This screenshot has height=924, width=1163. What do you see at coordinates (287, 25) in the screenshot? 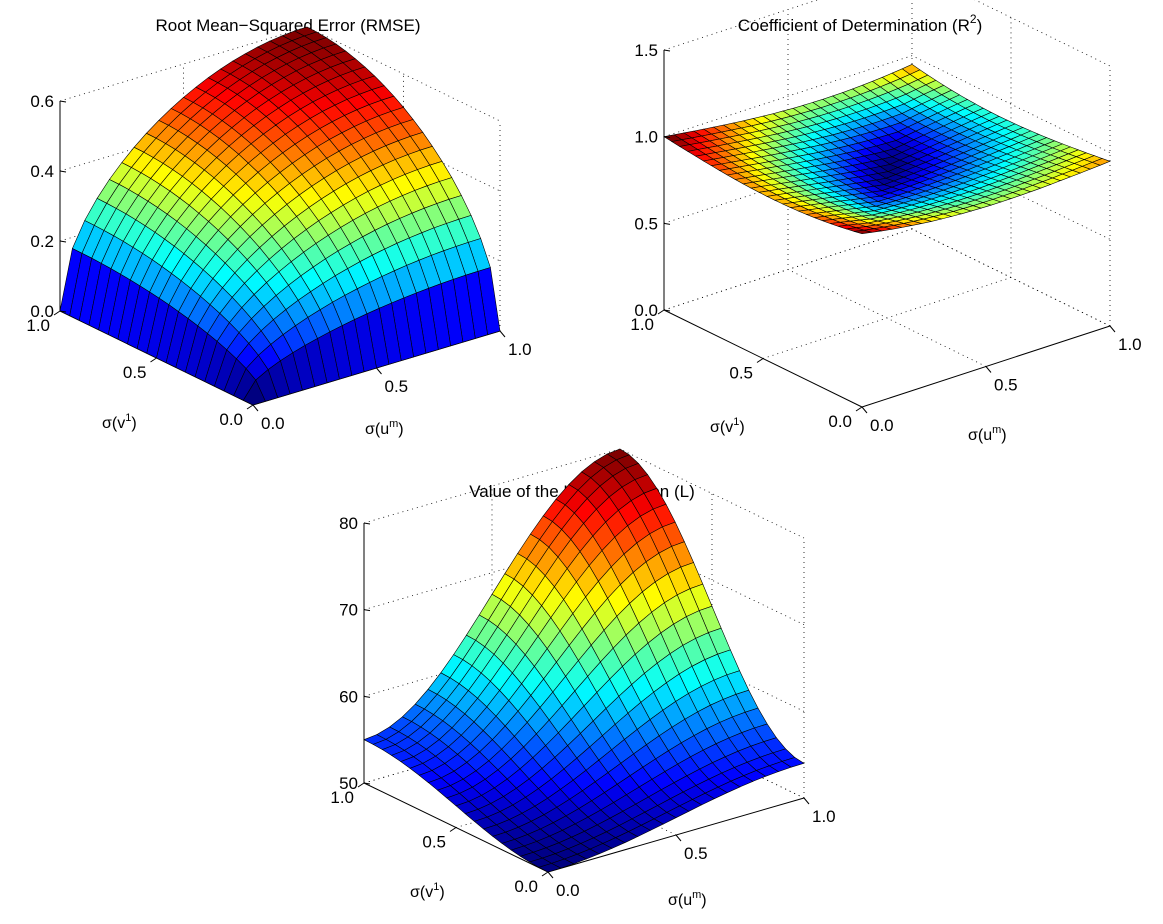
I see `chart-title: Root Mean−Squared Error (RMSE)` at bounding box center [287, 25].